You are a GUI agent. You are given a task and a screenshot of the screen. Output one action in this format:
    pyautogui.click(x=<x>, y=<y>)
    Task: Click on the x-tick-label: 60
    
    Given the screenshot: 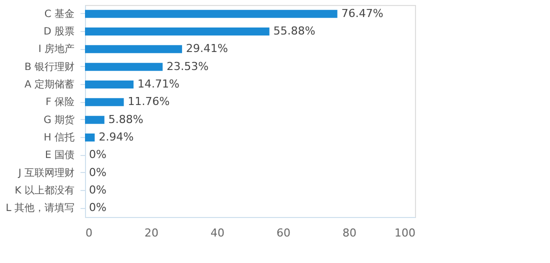 What is the action you would take?
    pyautogui.click(x=283, y=233)
    